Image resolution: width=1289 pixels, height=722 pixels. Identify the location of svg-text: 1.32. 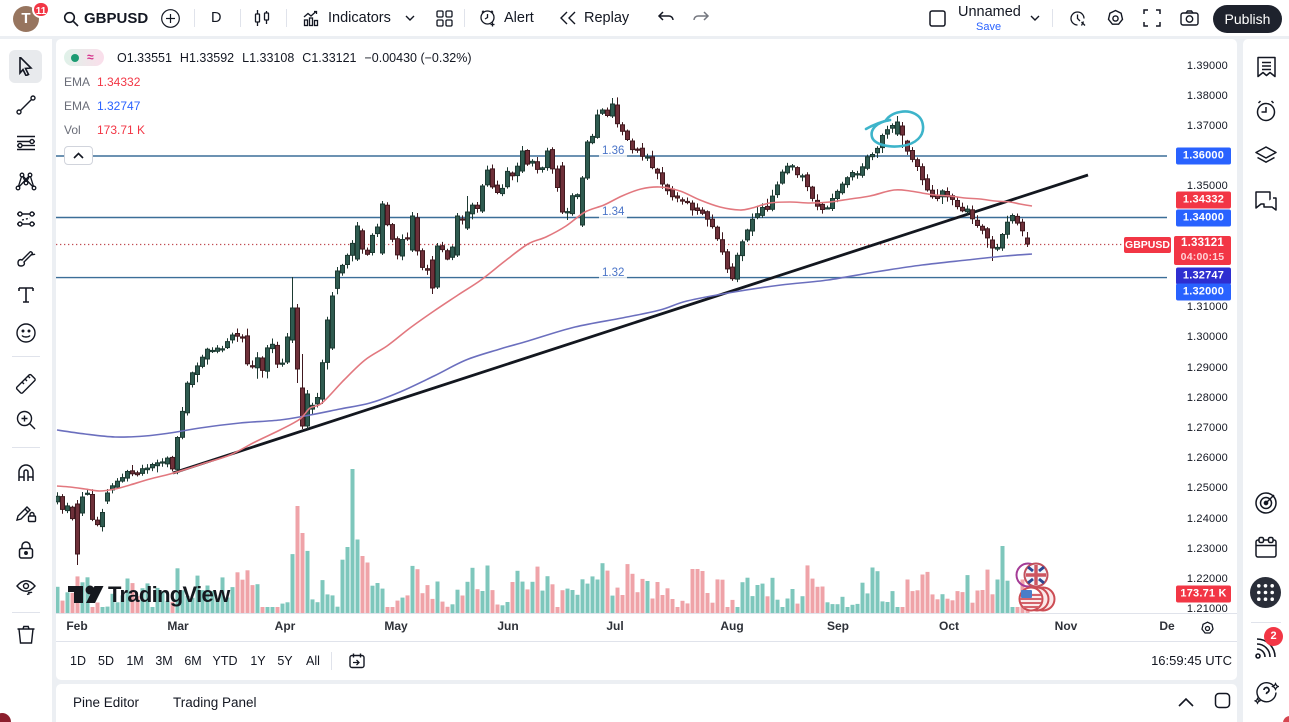
(613, 273).